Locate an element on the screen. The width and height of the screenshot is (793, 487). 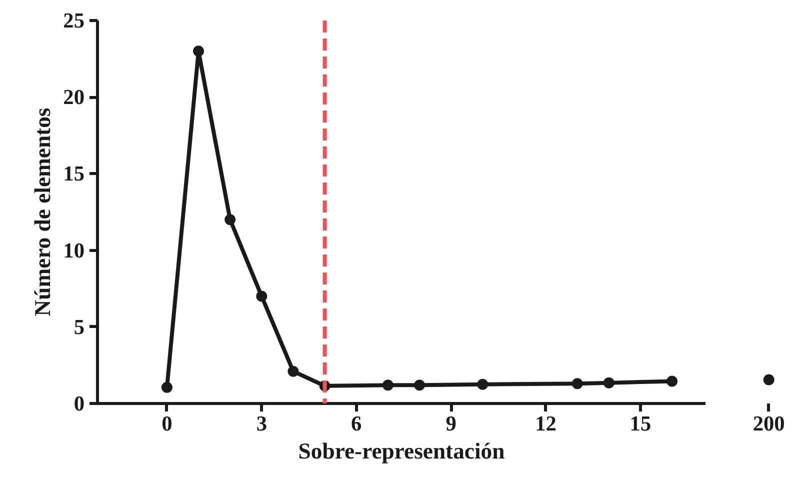
y-tick-label: 10 is located at coordinates (73, 250).